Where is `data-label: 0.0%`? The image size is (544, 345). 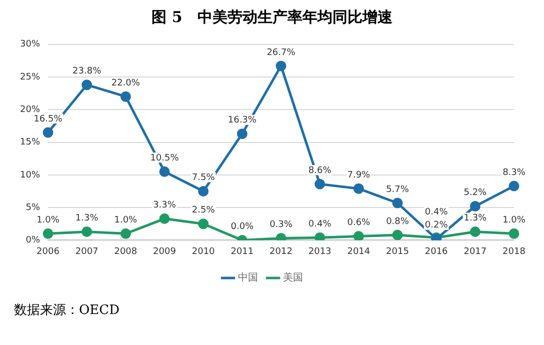 data-label: 0.0% is located at coordinates (242, 227).